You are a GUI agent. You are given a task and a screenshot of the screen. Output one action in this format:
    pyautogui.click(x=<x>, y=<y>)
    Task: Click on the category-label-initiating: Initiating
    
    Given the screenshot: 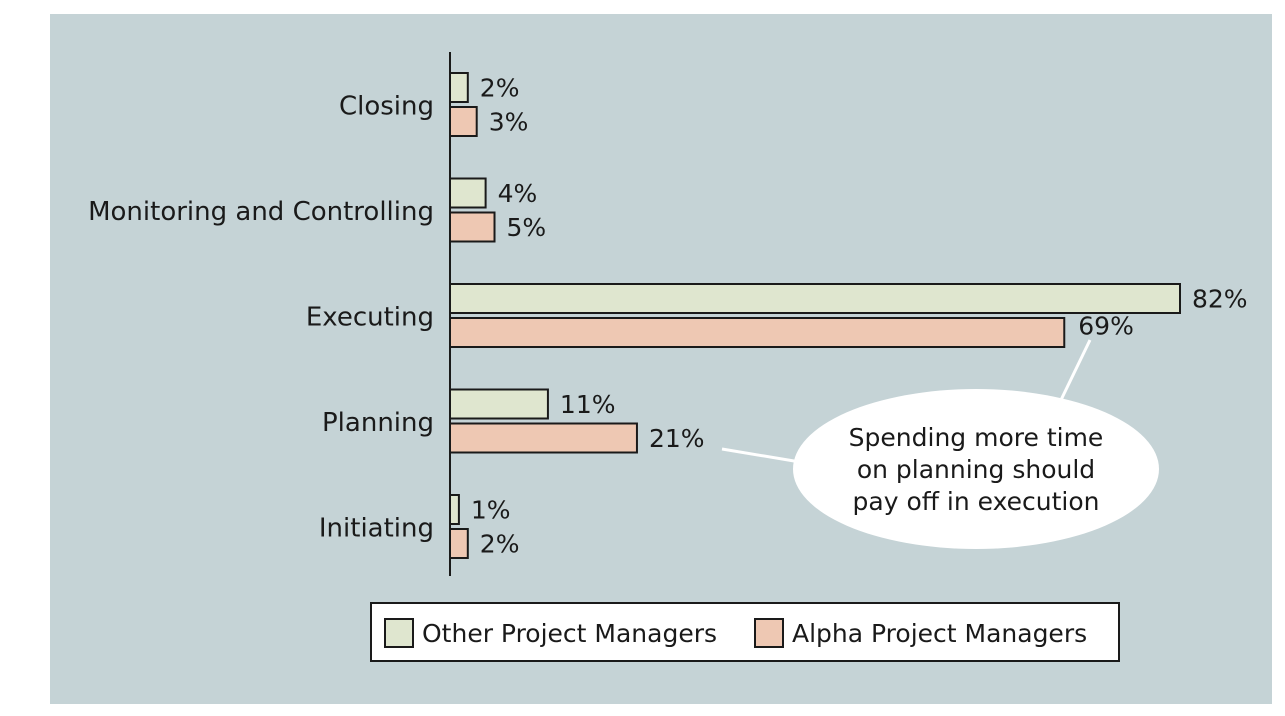 What is the action you would take?
    pyautogui.click(x=376, y=529)
    